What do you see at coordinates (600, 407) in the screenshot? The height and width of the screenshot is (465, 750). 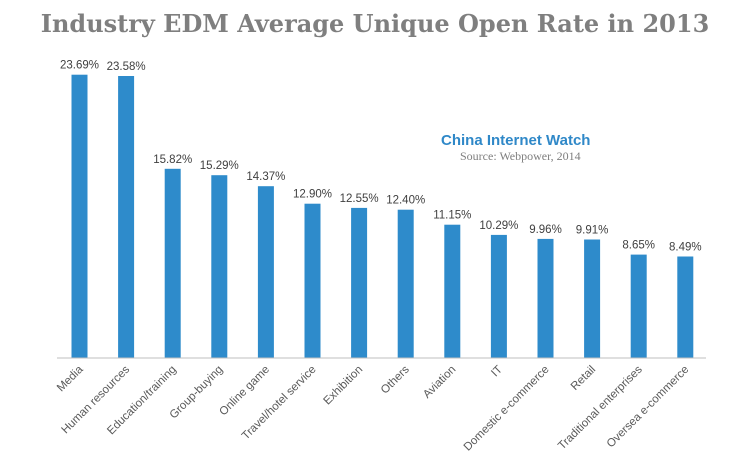 I see `category-label-12: Traditional enterprises` at bounding box center [600, 407].